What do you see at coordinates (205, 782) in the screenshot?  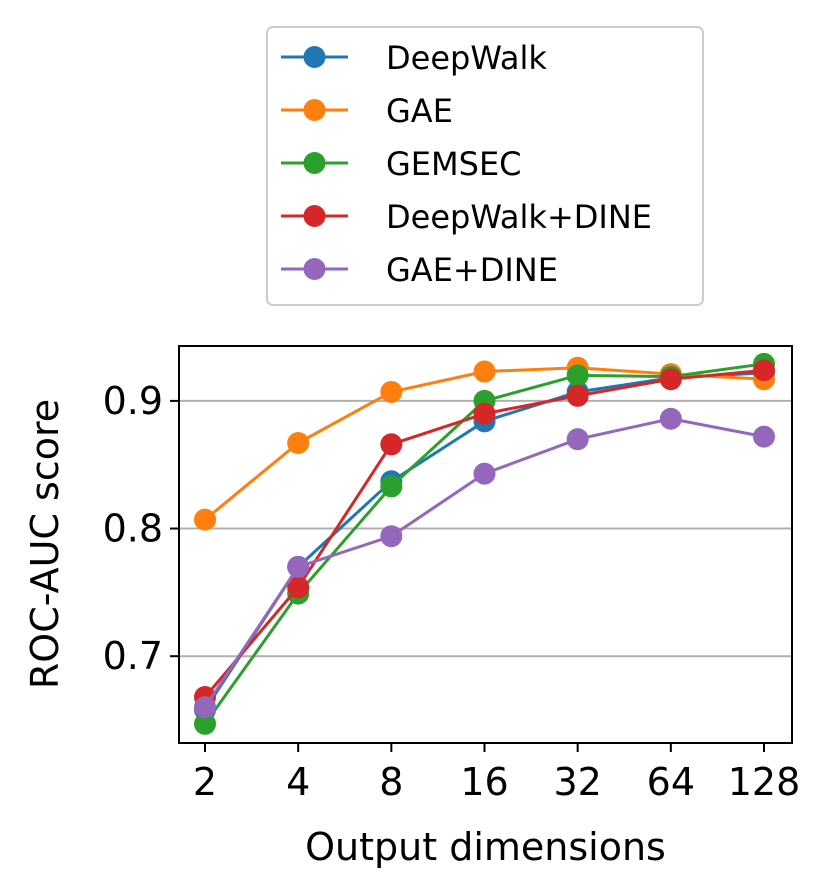 I see `x-tick-label: 2` at bounding box center [205, 782].